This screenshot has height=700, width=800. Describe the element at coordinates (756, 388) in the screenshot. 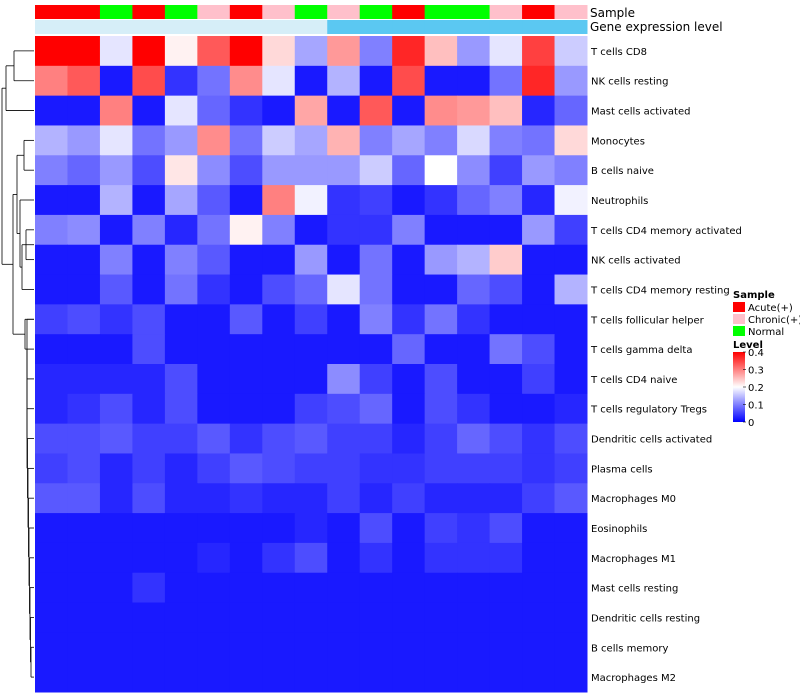

I see `color-scale-tick-label: 0.2` at that location.